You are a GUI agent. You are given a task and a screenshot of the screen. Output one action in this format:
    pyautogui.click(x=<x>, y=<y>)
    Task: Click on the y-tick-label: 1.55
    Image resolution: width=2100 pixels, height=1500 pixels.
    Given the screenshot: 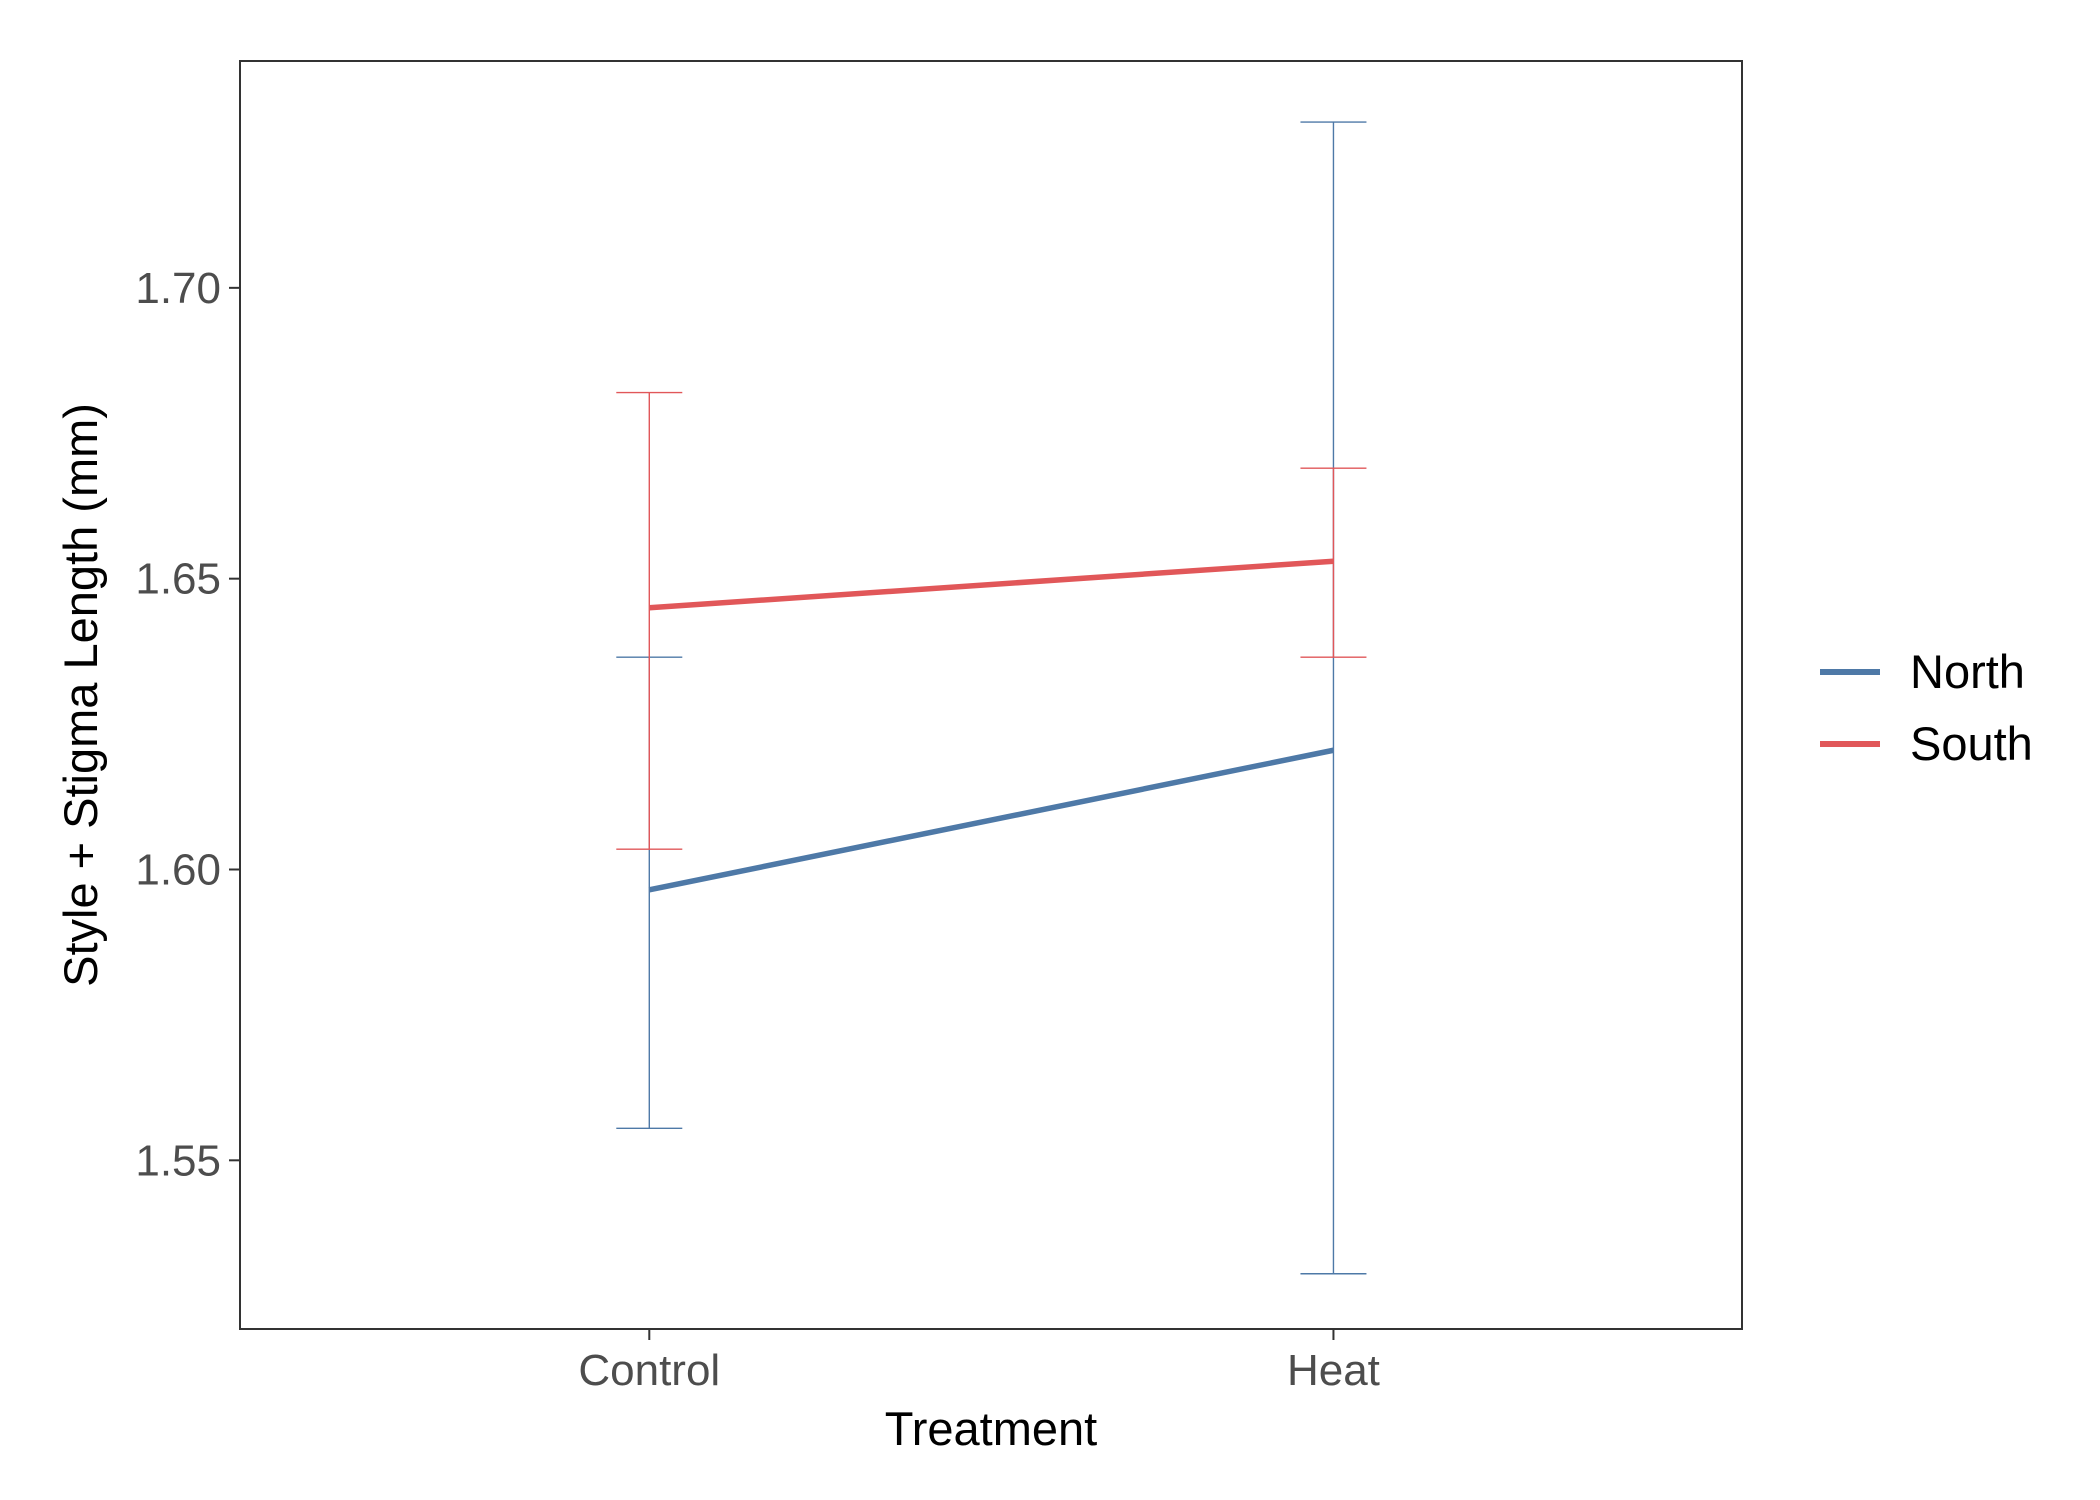 What is the action you would take?
    pyautogui.click(x=178, y=1160)
    